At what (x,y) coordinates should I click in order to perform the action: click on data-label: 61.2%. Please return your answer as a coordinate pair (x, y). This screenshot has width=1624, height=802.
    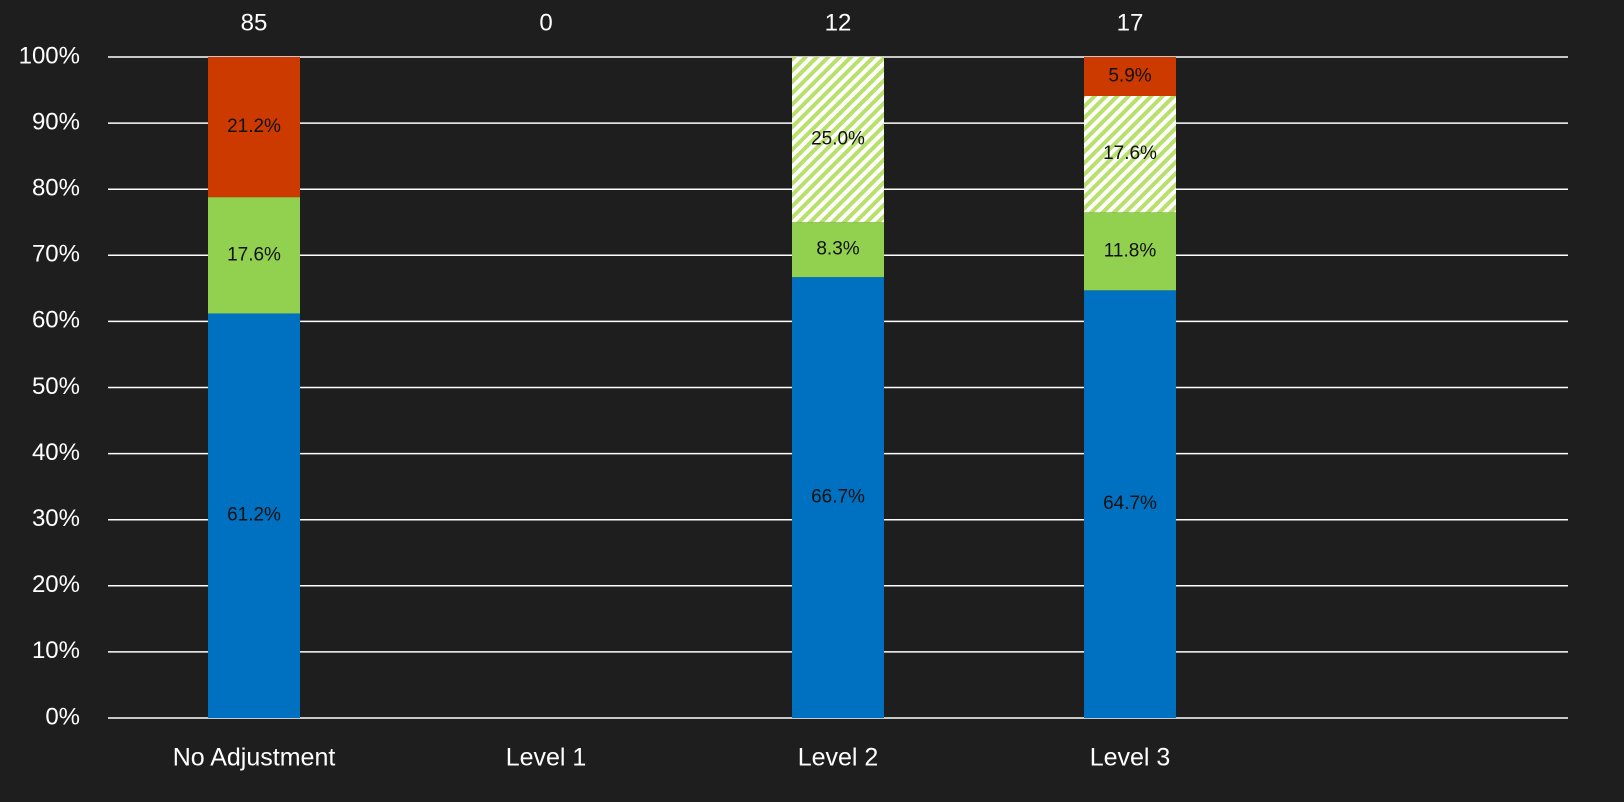
    Looking at the image, I should click on (254, 515).